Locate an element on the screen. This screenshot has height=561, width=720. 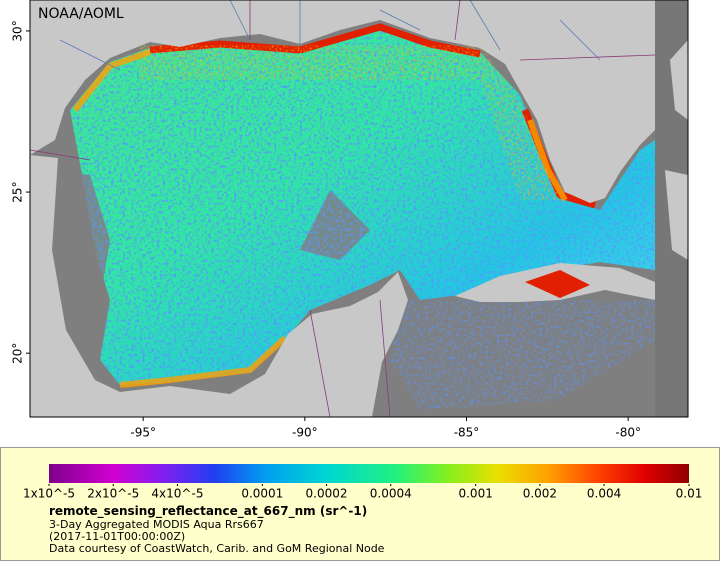
x-tick-label: -90° is located at coordinates (305, 433).